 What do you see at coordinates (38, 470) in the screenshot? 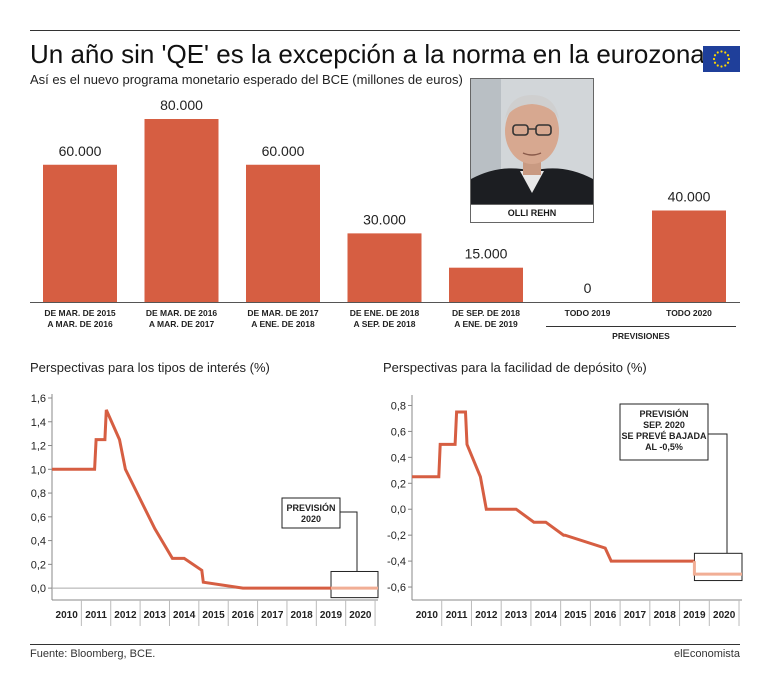
I see `y-tick-label: 1,0` at bounding box center [38, 470].